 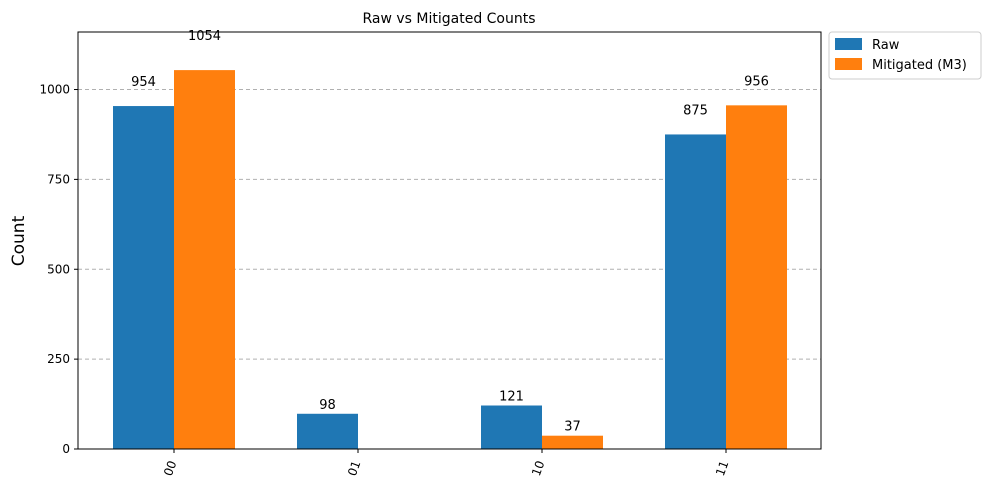 I want to click on y-tick-label: 1000, so click(x=54, y=90).